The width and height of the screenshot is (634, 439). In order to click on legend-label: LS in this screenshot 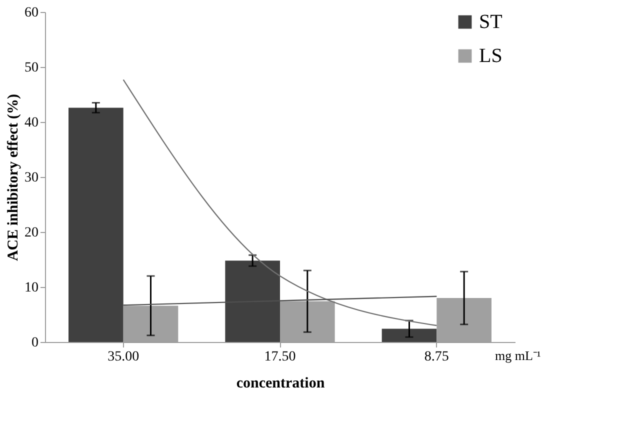, I will do `click(490, 56)`.